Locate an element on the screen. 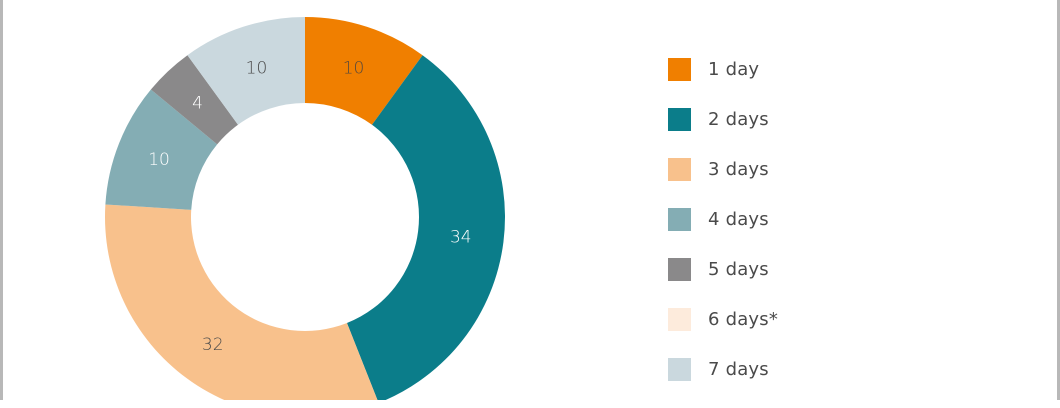  donut-segment-4-days is located at coordinates (161, 149).